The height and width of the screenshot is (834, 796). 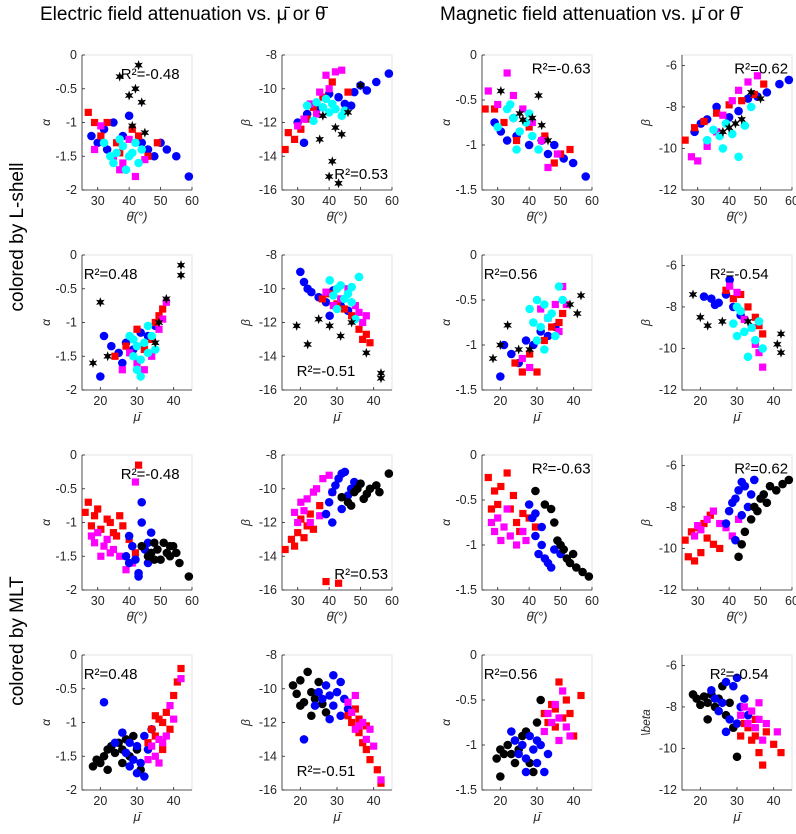 I want to click on y-tick-label: 0, so click(x=473, y=55).